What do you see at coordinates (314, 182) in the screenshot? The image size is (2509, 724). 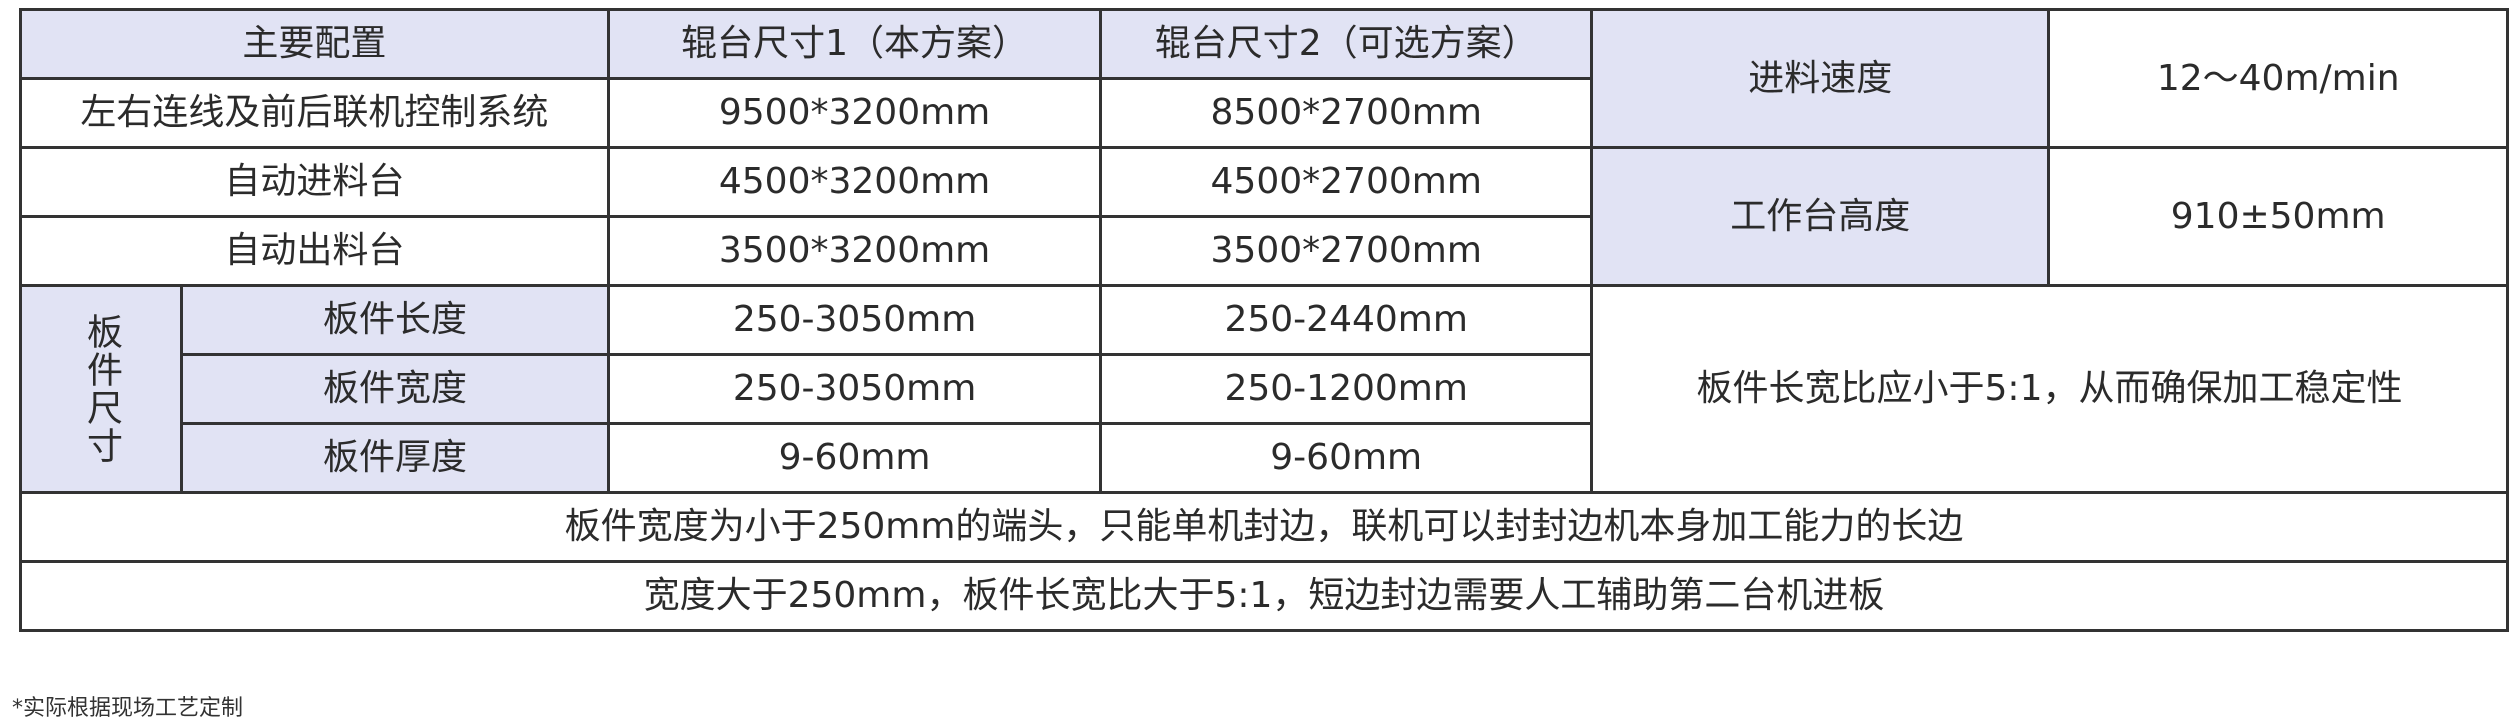 I see `row-label: 自动进料台` at bounding box center [314, 182].